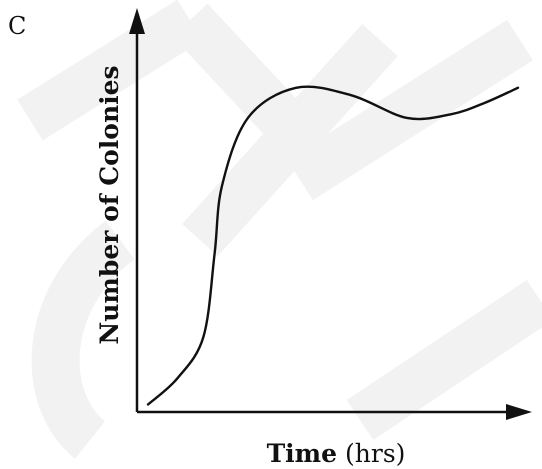  Describe the element at coordinates (109, 204) in the screenshot. I see `y-axis-label: Number of Colonies` at that location.